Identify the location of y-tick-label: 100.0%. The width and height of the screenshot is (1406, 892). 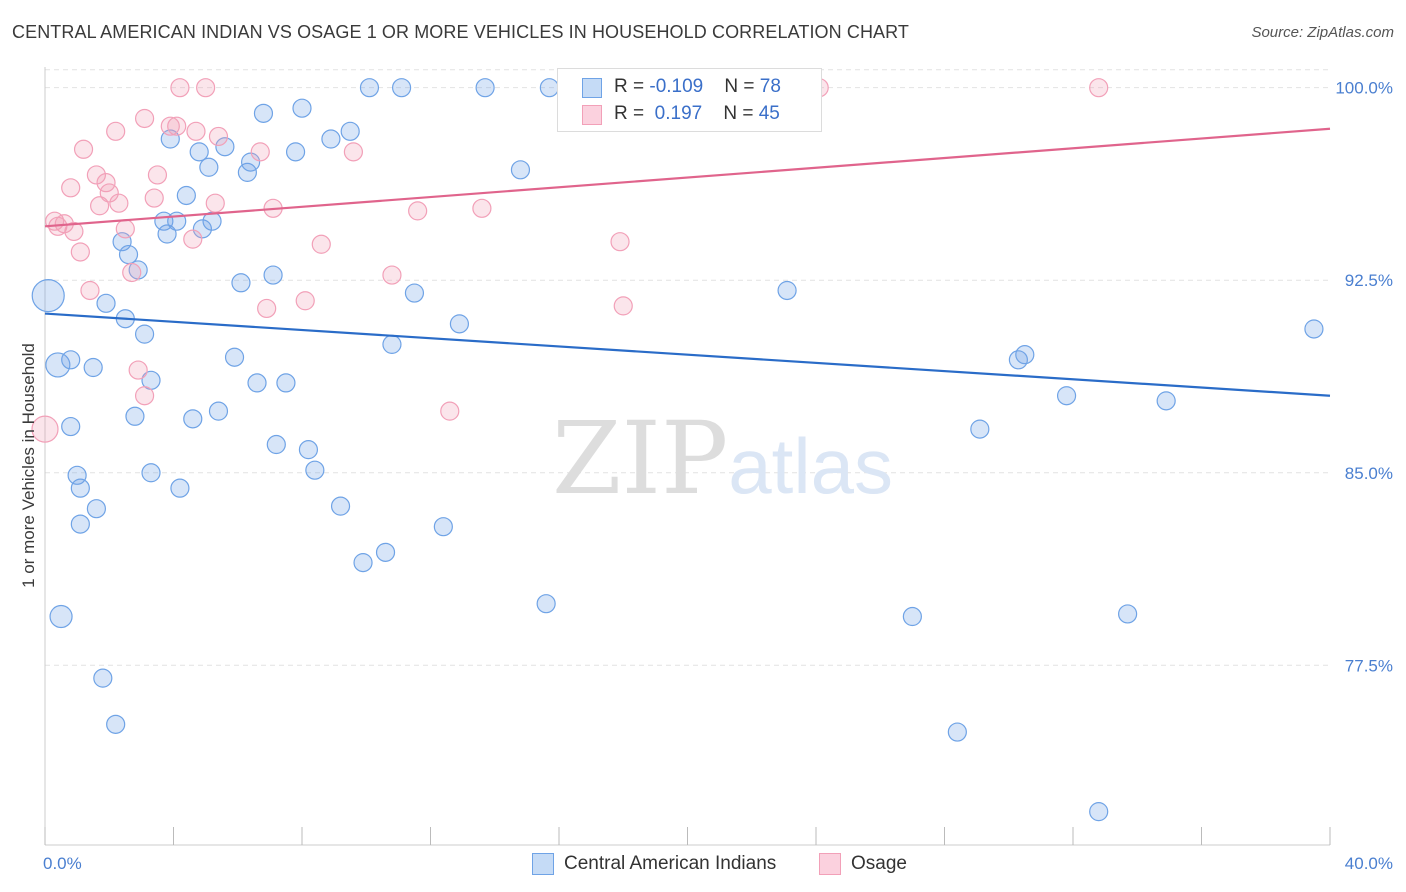
(1364, 88).